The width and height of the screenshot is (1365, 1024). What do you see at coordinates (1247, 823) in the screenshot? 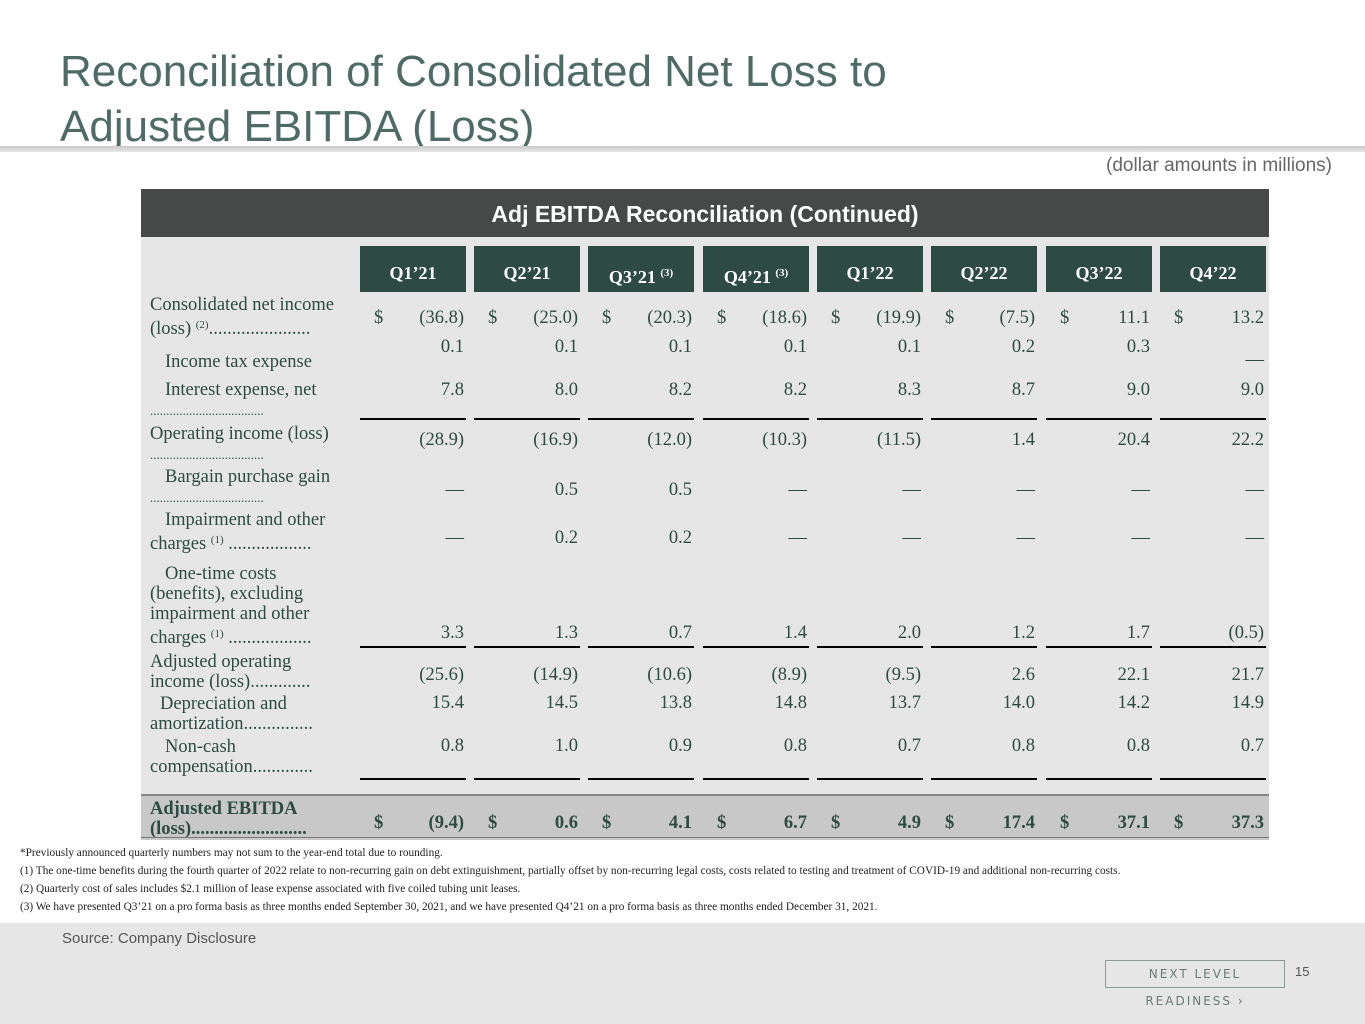
I see `cell-value: 37.3` at bounding box center [1247, 823].